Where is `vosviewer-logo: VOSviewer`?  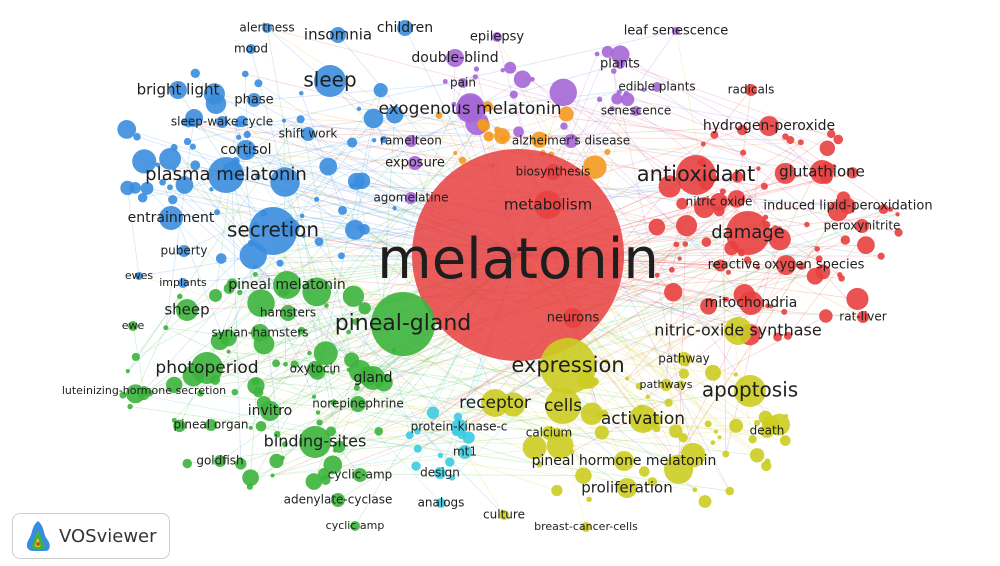 vosviewer-logo: VOSviewer is located at coordinates (91, 536).